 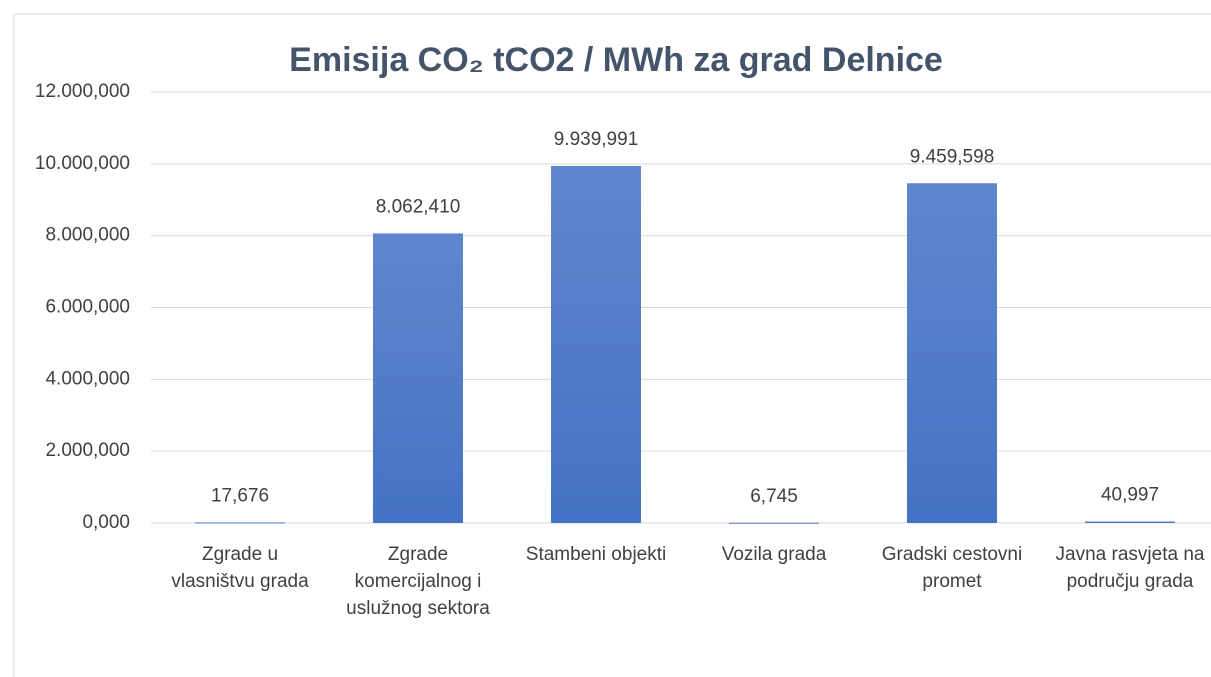 What do you see at coordinates (596, 554) in the screenshot?
I see `x-tick-label: Stambeni objekti` at bounding box center [596, 554].